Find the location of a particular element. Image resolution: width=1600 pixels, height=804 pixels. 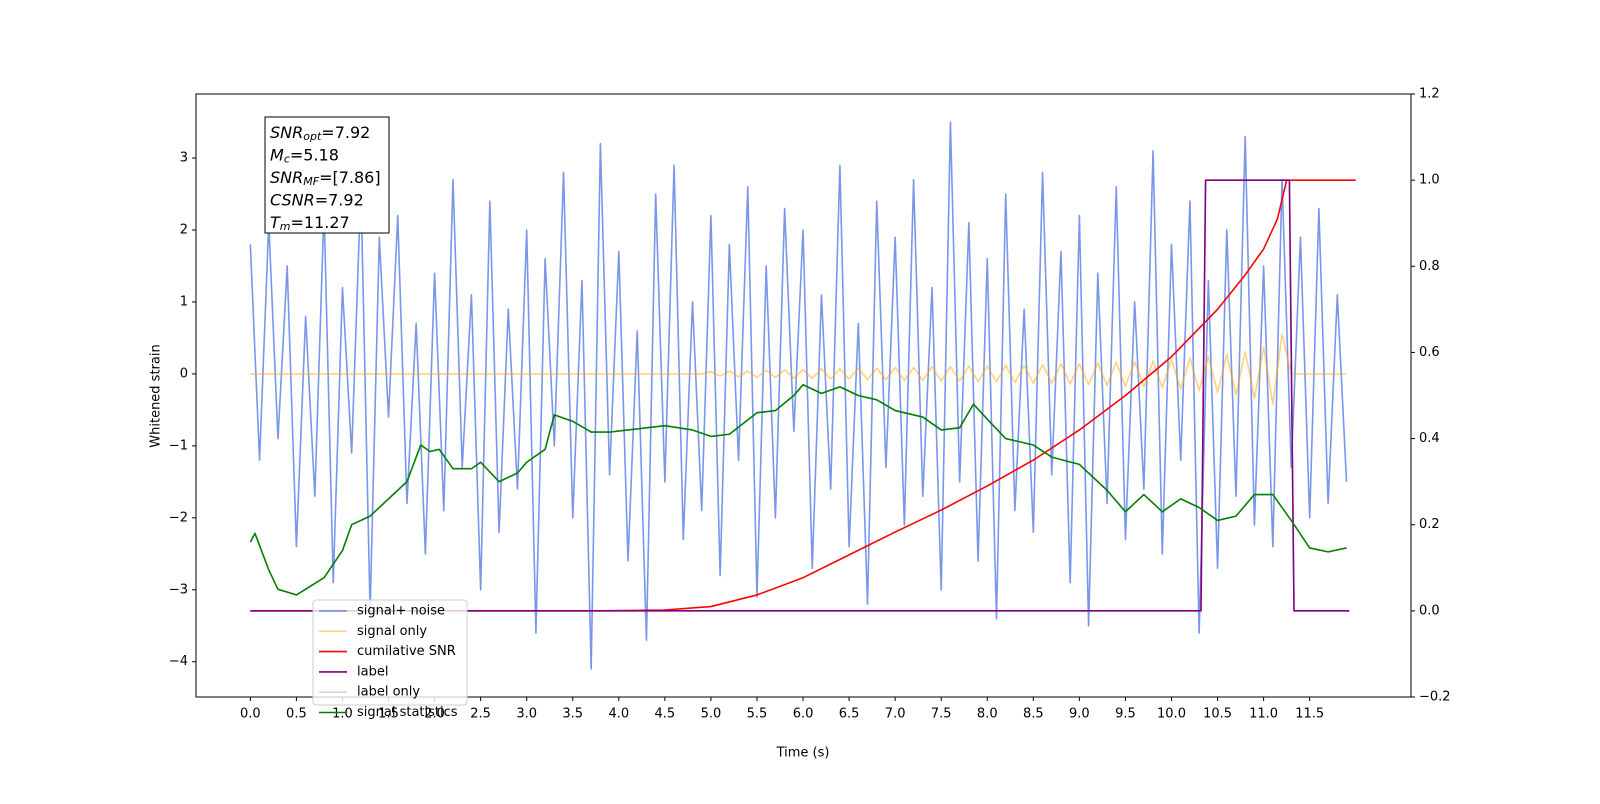

x-tick-label: 7.0 is located at coordinates (895, 714).